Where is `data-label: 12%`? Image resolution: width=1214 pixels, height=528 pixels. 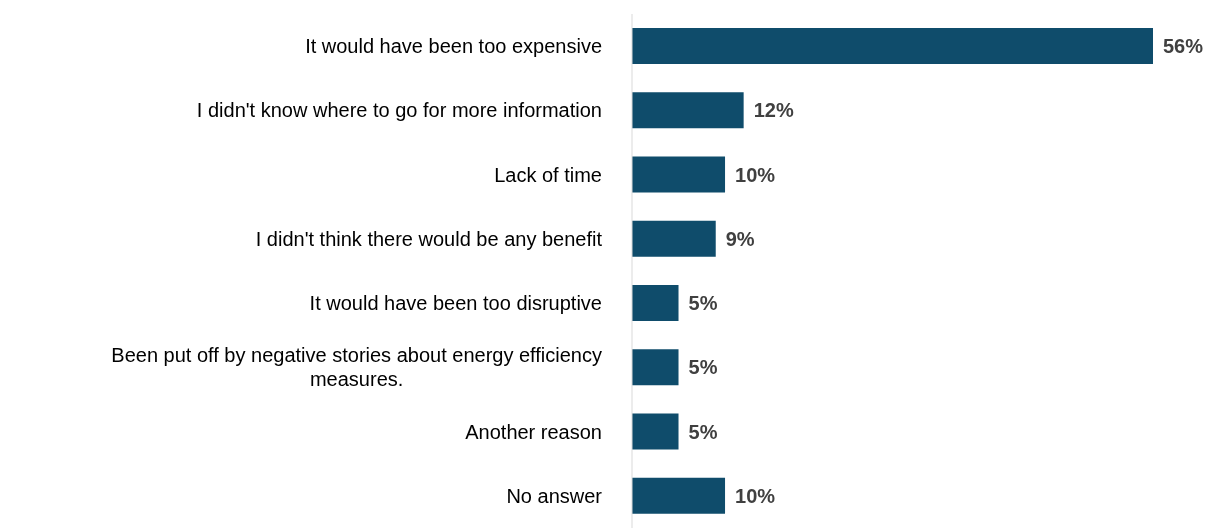
data-label: 12% is located at coordinates (773, 110).